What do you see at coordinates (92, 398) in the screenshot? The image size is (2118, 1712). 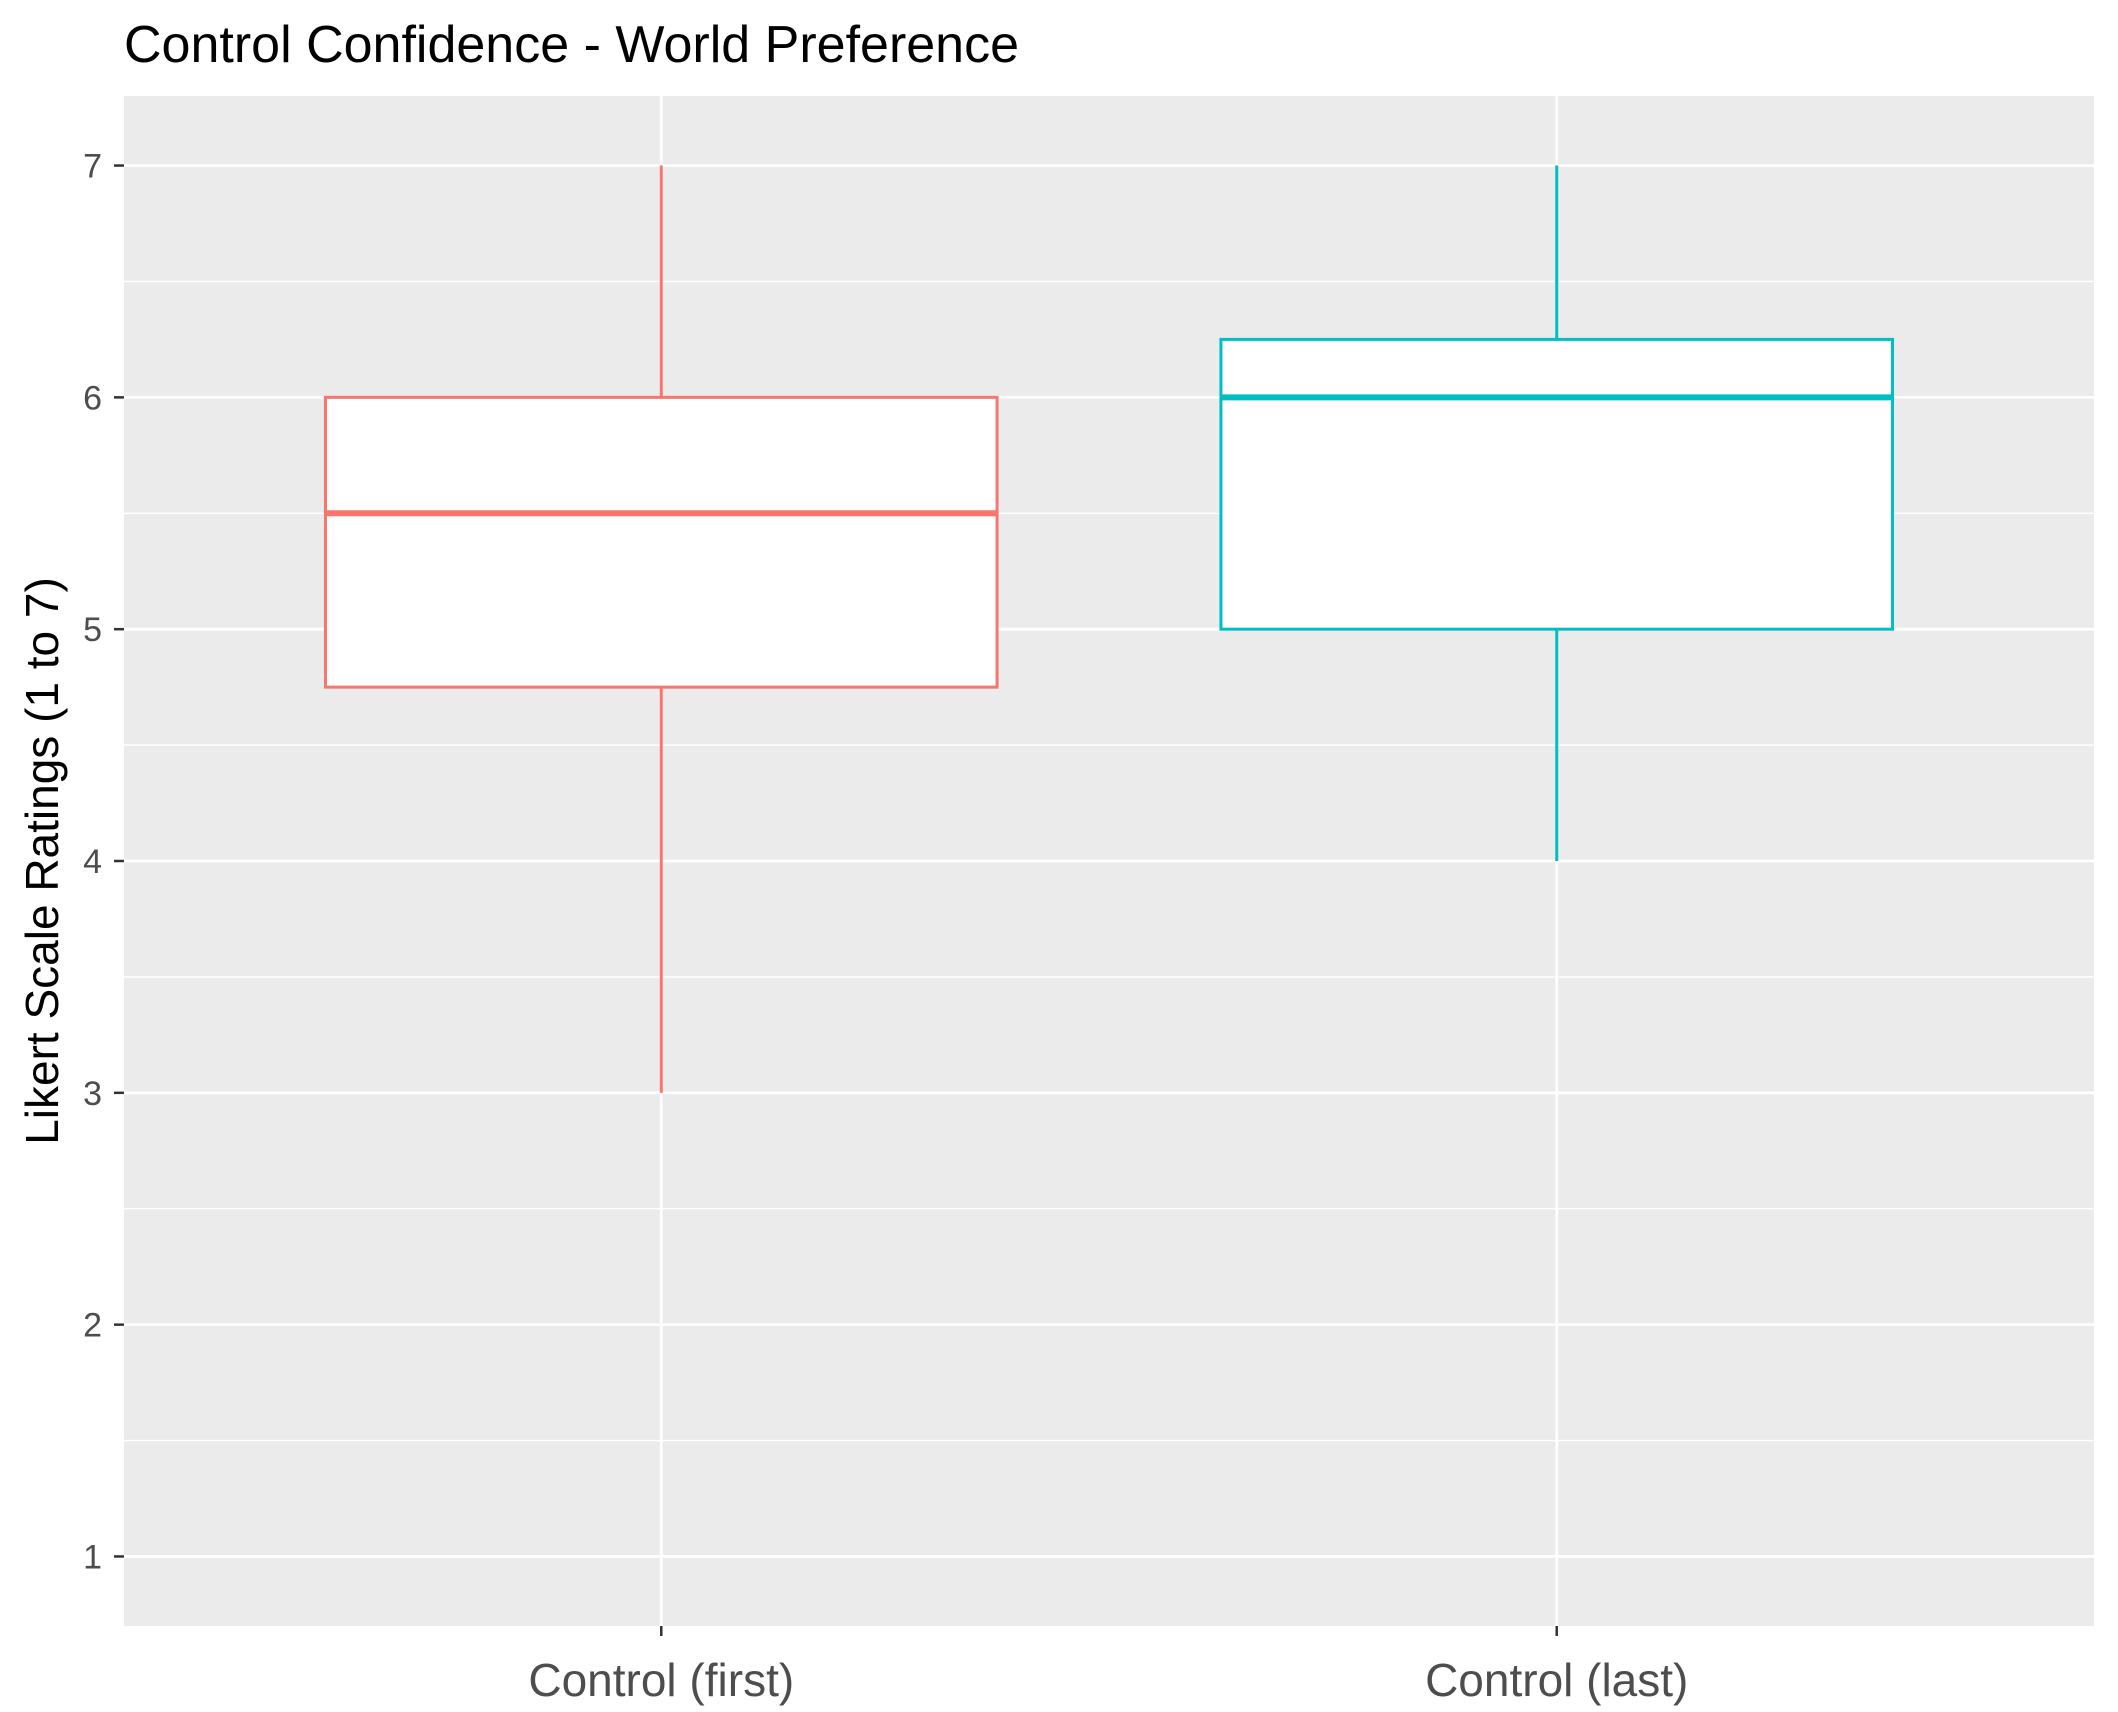 I see `y-tick-label: 6` at bounding box center [92, 398].